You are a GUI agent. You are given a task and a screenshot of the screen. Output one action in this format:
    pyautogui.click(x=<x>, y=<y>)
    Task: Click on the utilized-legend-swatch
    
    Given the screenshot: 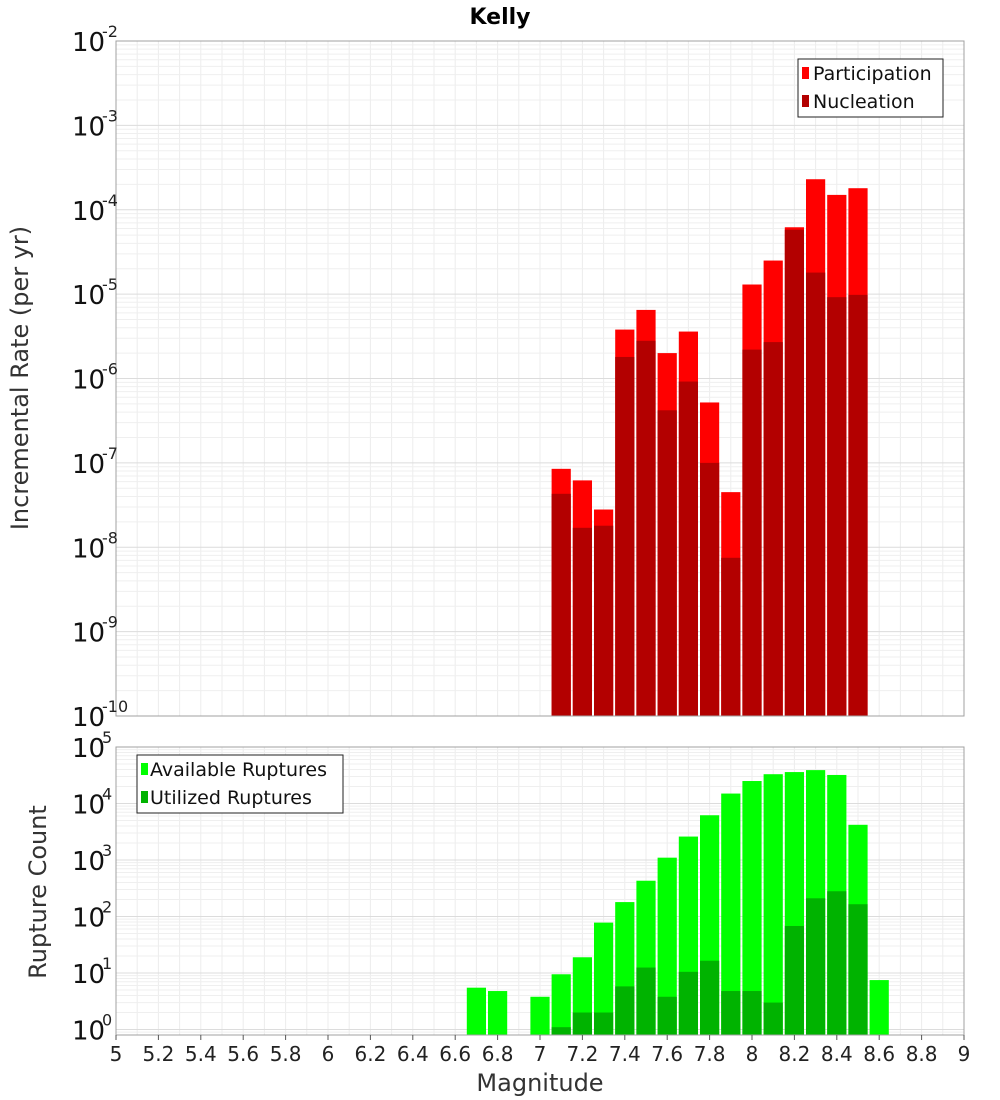 What is the action you would take?
    pyautogui.click(x=144, y=797)
    